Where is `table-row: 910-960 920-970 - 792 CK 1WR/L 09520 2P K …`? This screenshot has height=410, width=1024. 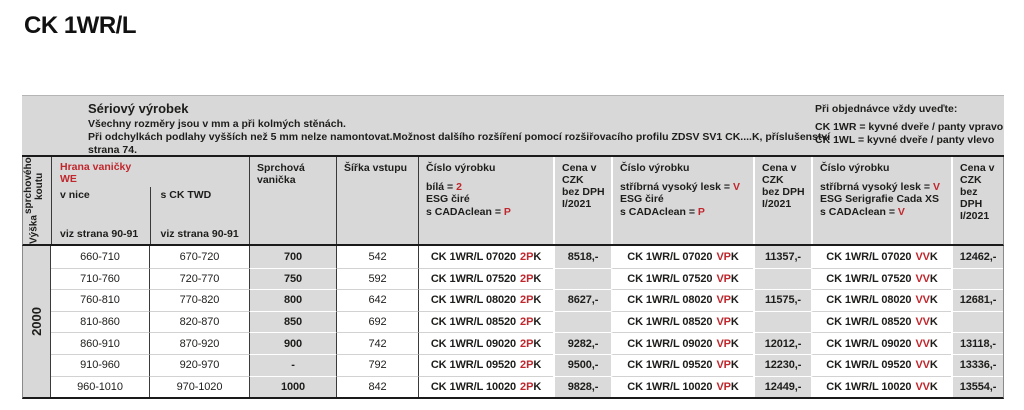
table-row: 910-960 920-970 - 792 CK 1WR/L 09520 2P K … is located at coordinates (527, 364).